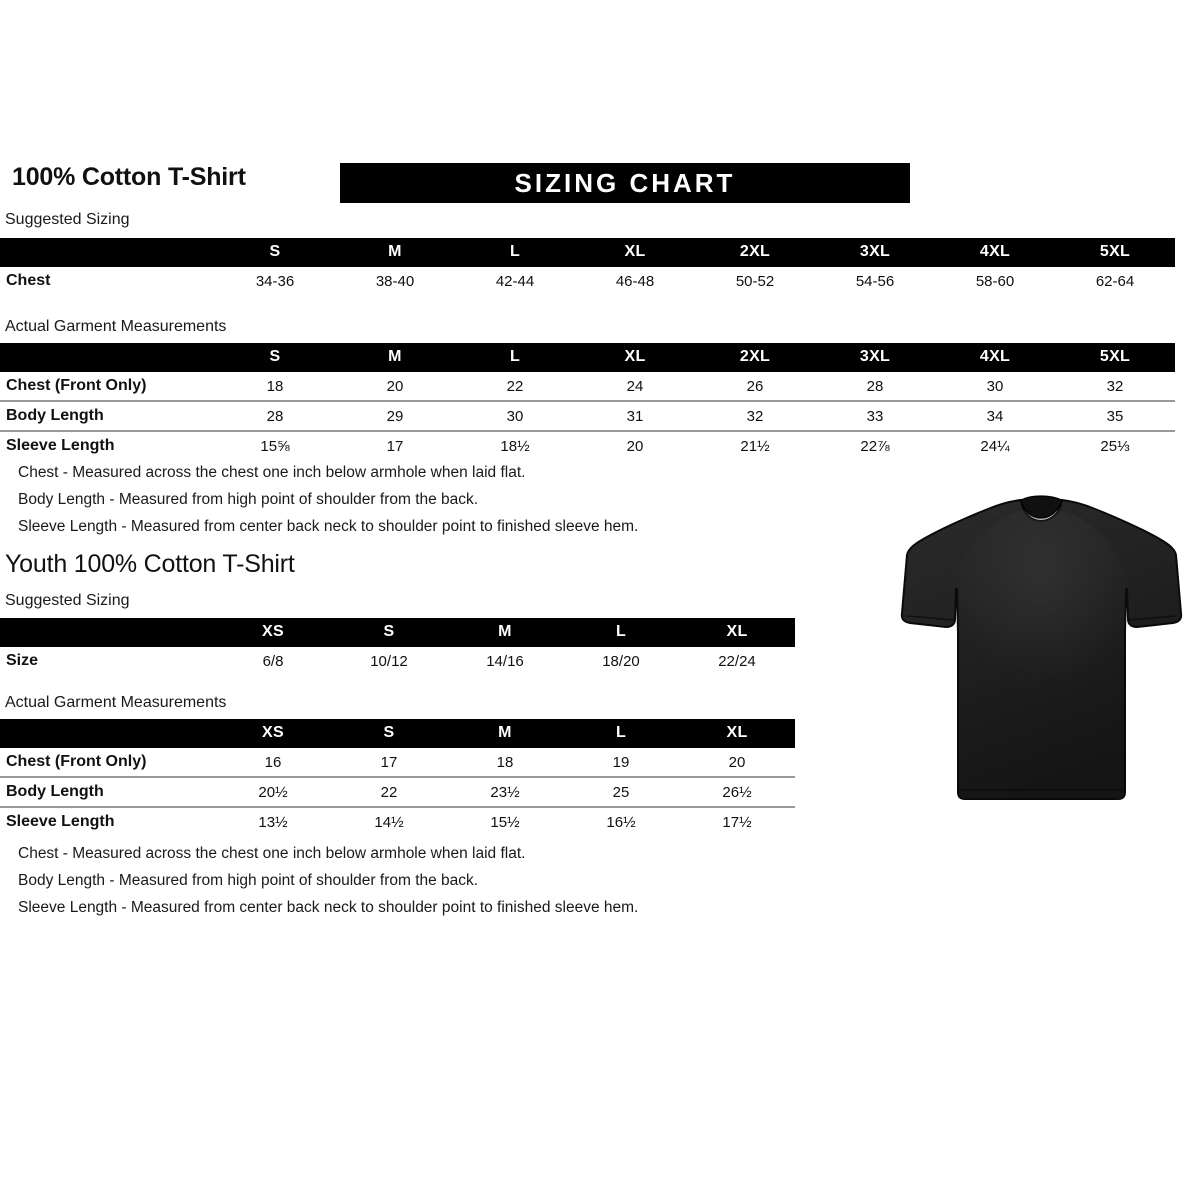  I want to click on cell-chestfront-m: 20, so click(395, 386).